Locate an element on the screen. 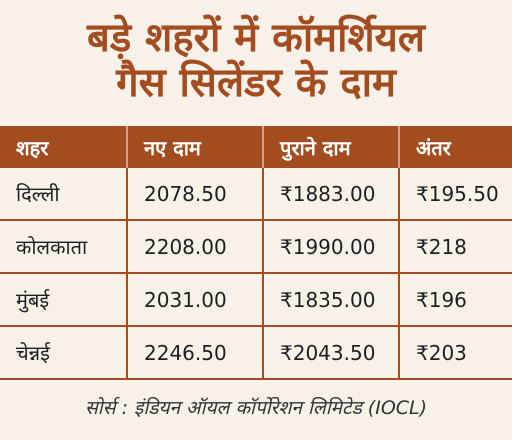 Image resolution: width=512 pixels, height=440 pixels. table-header-row: शहर नए दाम पुराने दाम अंतर is located at coordinates (256, 147).